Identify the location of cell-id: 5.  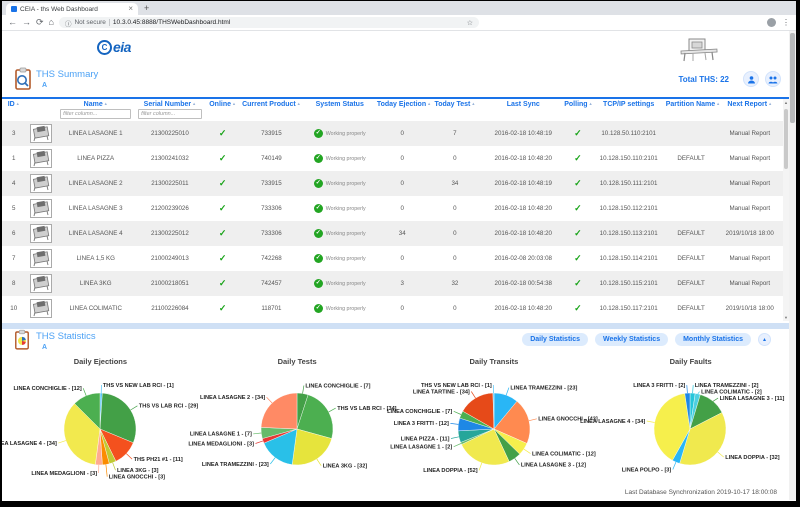
(13, 208).